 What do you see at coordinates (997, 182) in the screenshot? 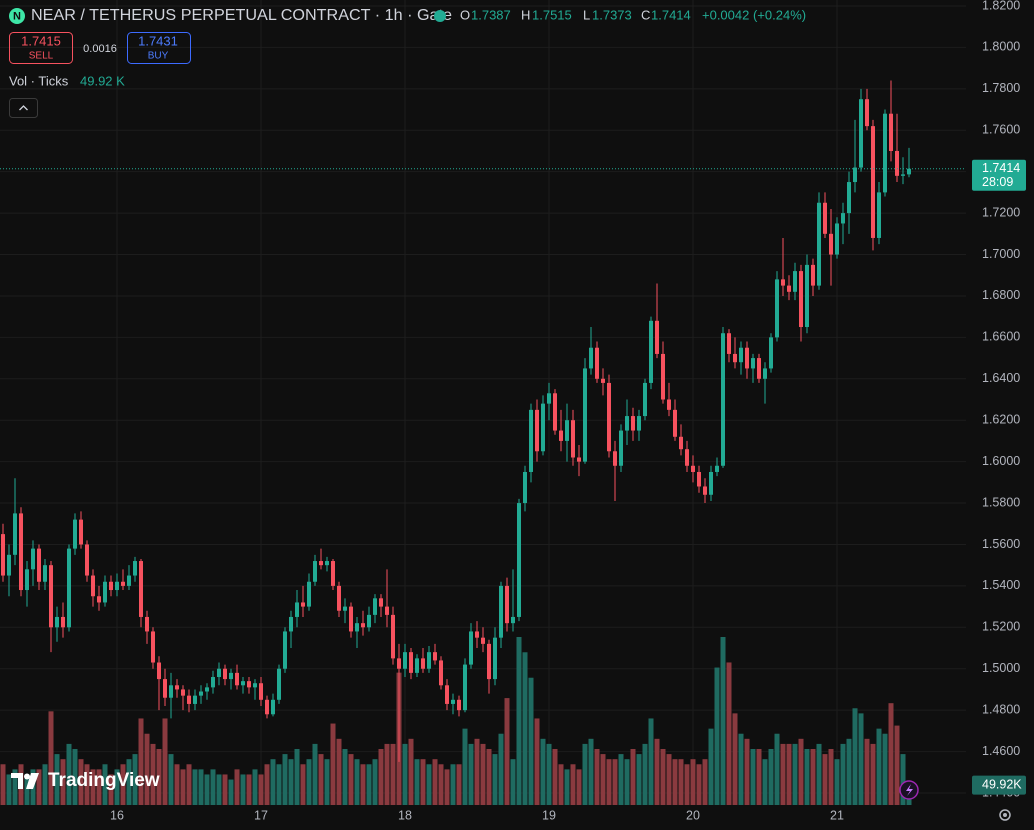
I see `countdown-label: 28:09` at bounding box center [997, 182].